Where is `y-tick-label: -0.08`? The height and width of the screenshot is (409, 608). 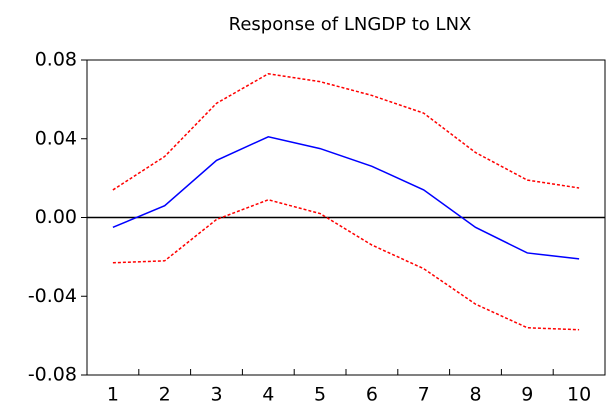
y-tick-label: -0.08 is located at coordinates (52, 375).